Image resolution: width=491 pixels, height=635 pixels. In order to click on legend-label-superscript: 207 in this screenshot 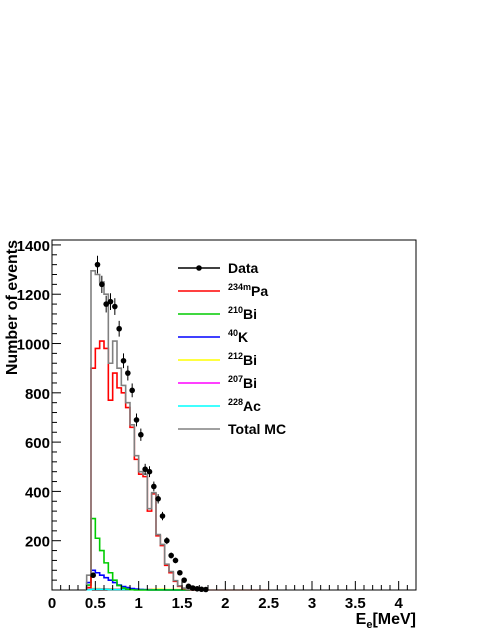, I will do `click(235, 379)`.